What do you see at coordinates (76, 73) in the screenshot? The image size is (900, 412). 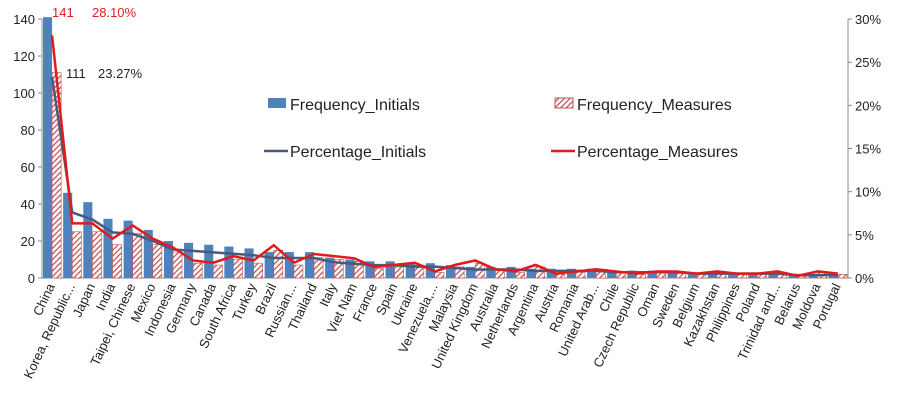 I see `data-label: 111` at bounding box center [76, 73].